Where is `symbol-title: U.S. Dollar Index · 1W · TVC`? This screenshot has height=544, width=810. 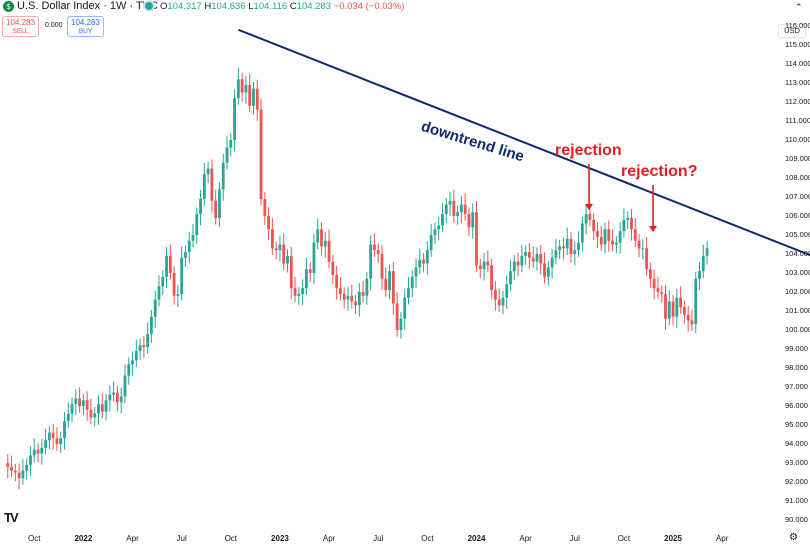
symbol-title: U.S. Dollar Index · 1W · TVC is located at coordinates (87, 6).